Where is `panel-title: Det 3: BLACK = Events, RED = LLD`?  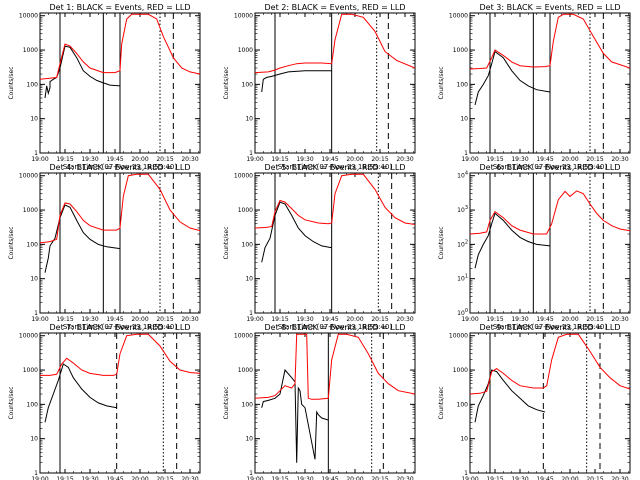
panel-title: Det 3: BLACK = Events, RED = LLD is located at coordinates (550, 7).